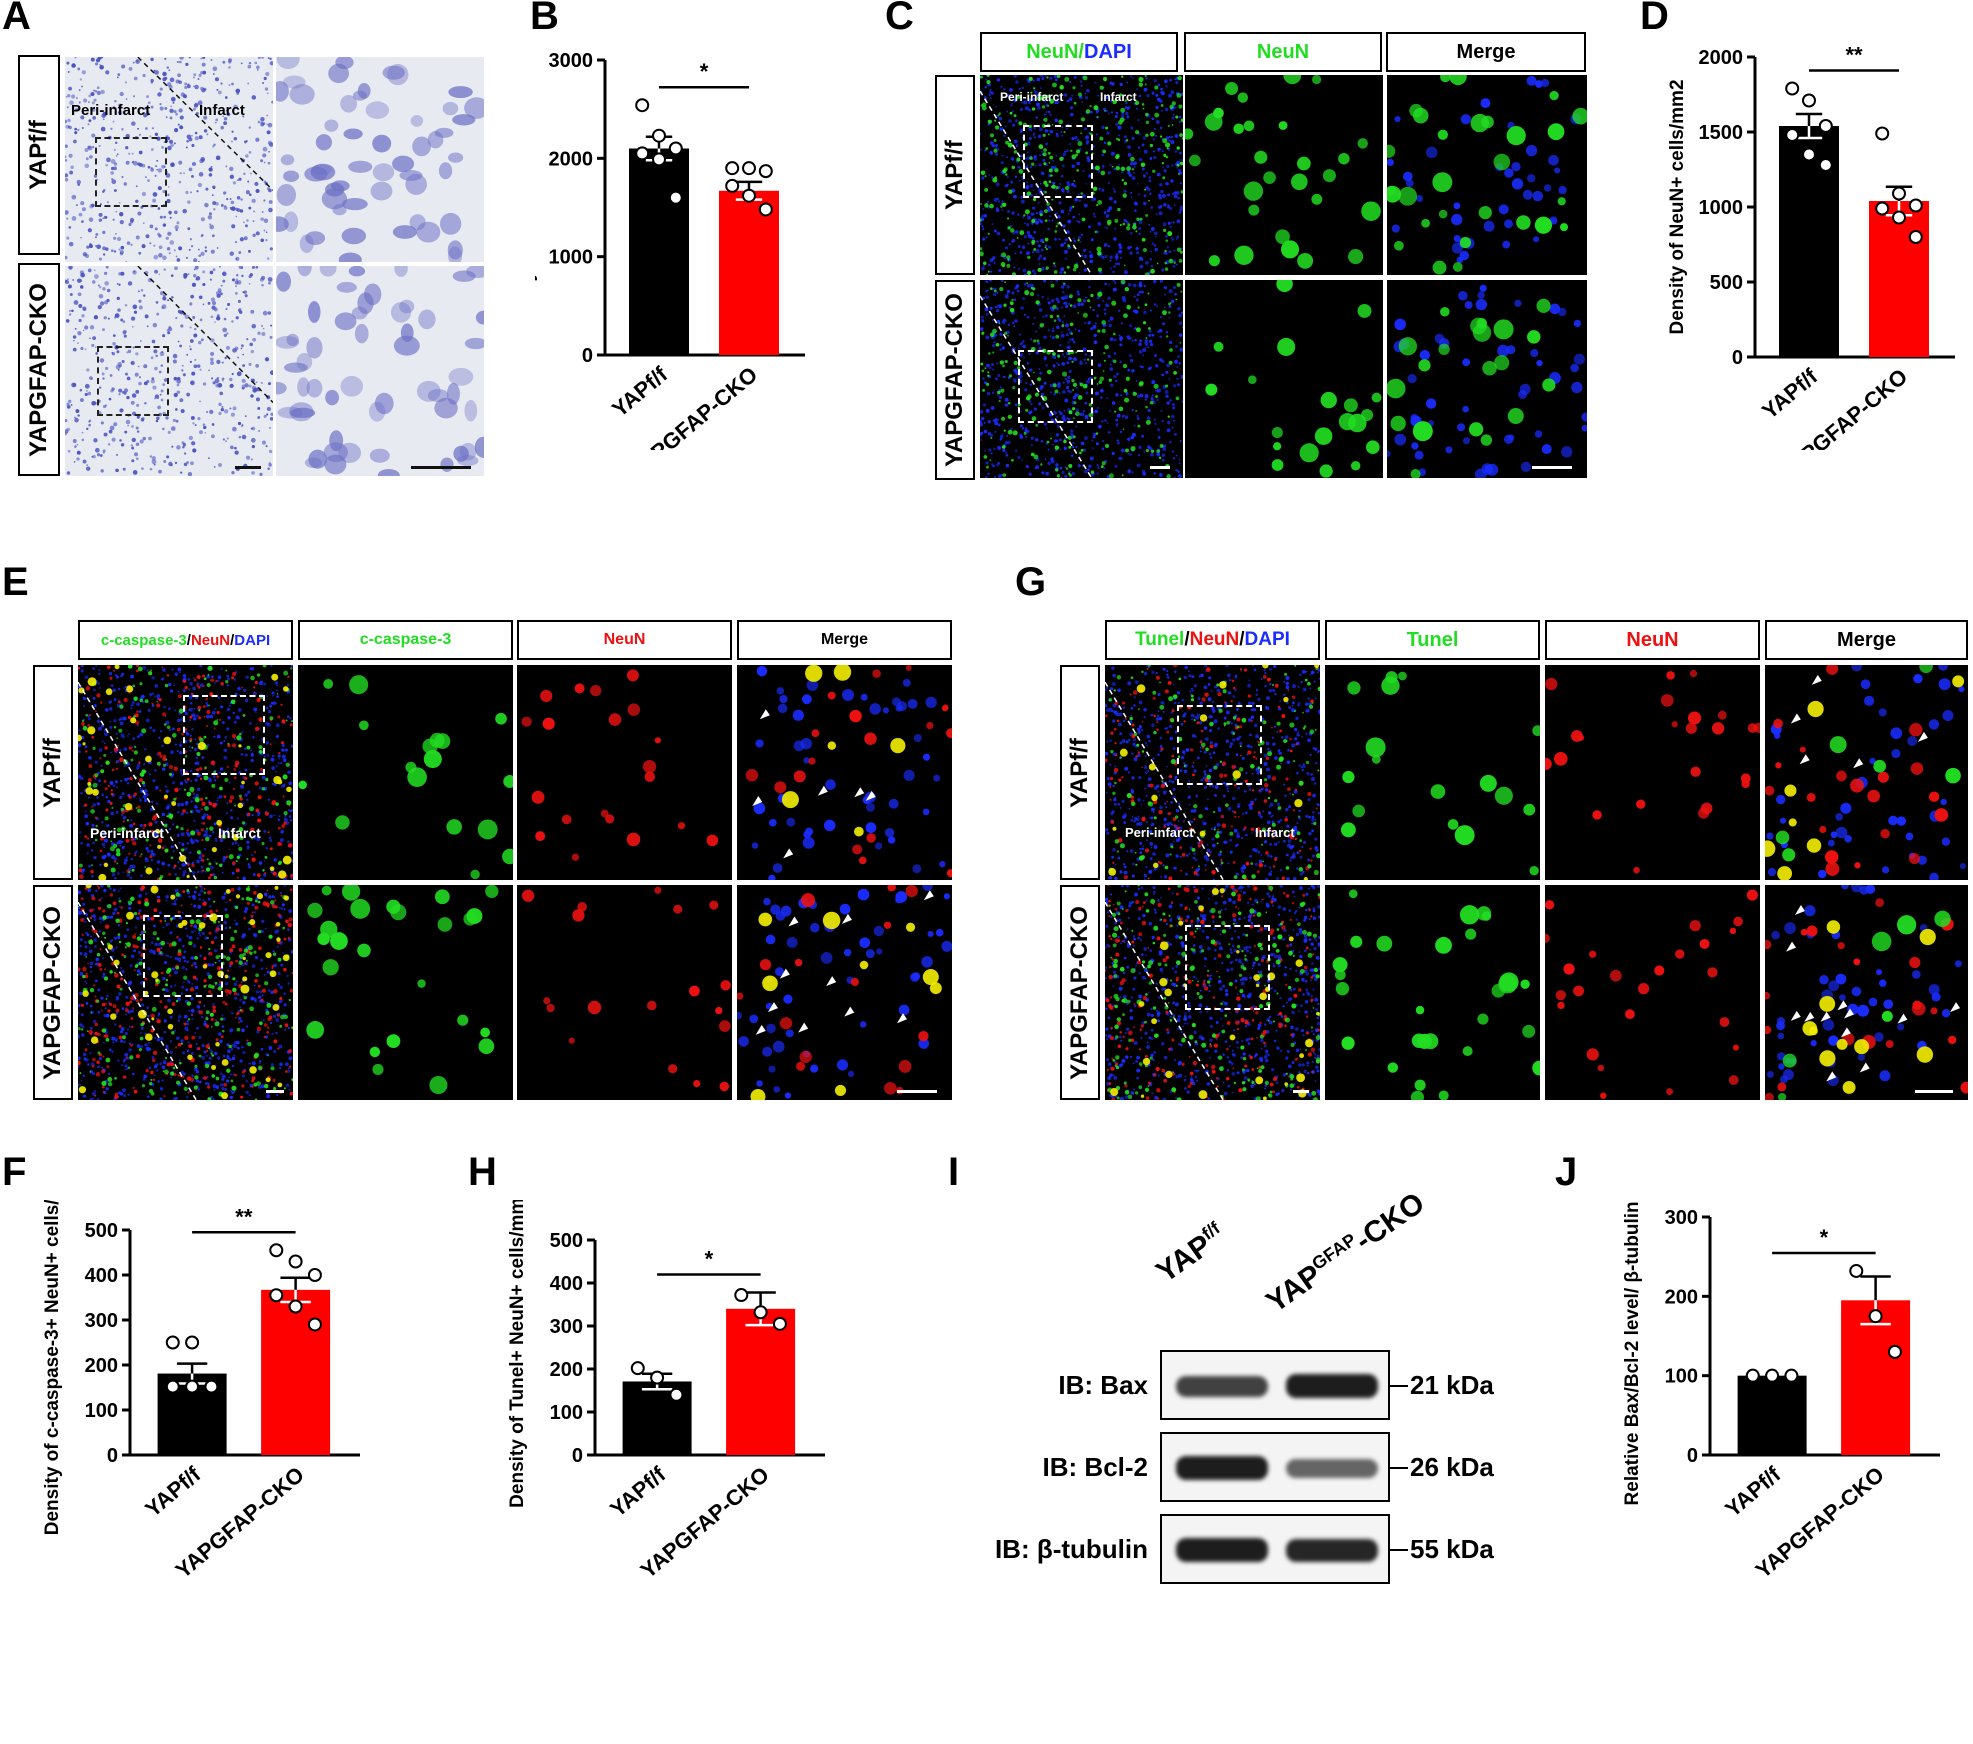 This screenshot has height=1744, width=1973. I want to click on fluor-overview-image, so click(185, 992).